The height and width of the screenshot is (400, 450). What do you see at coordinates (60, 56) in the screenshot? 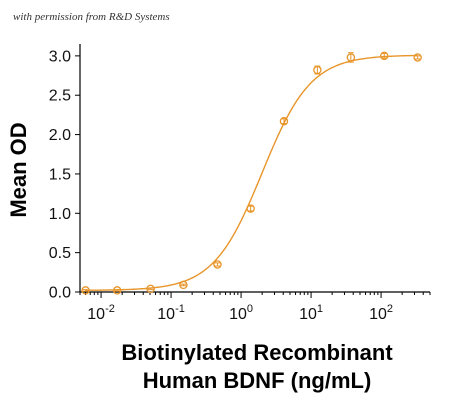
I see `y-tick-label: 3.0` at bounding box center [60, 56].